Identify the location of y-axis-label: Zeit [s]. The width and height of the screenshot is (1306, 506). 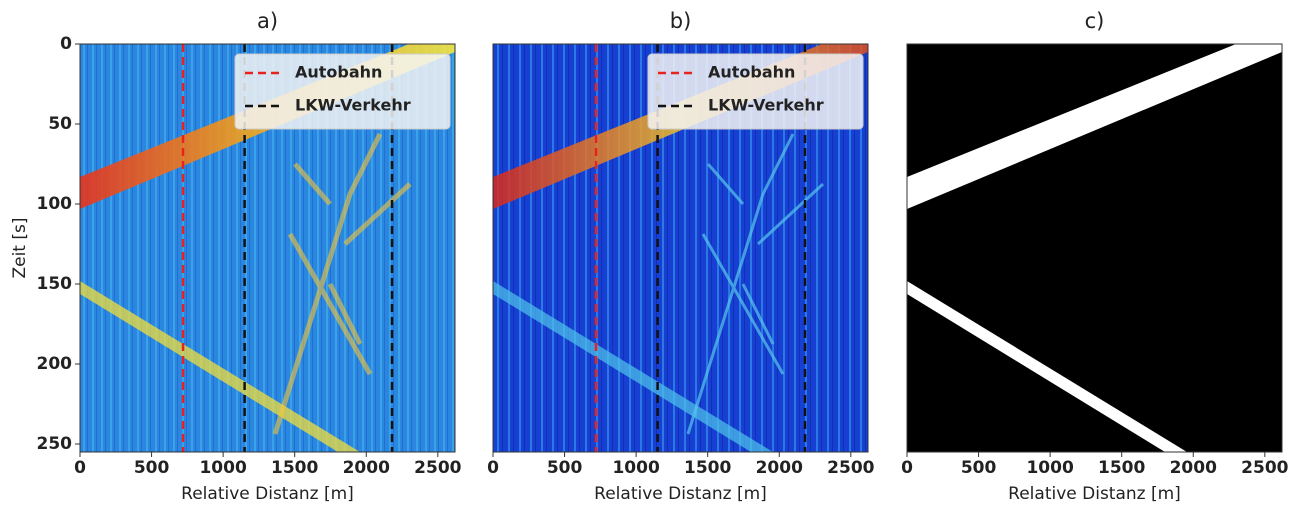
(20, 247).